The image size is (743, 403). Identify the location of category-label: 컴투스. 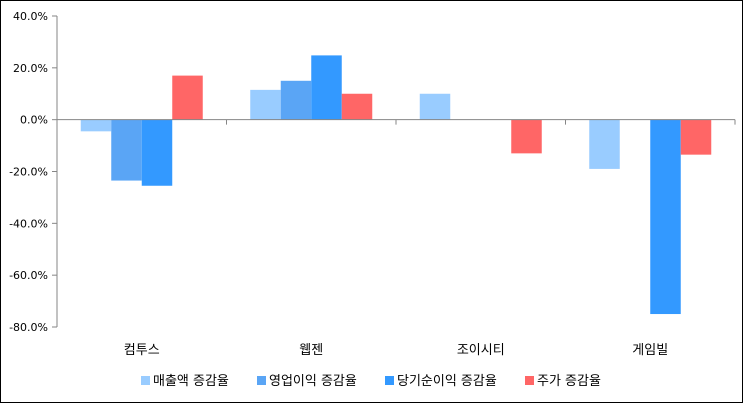
(142, 350).